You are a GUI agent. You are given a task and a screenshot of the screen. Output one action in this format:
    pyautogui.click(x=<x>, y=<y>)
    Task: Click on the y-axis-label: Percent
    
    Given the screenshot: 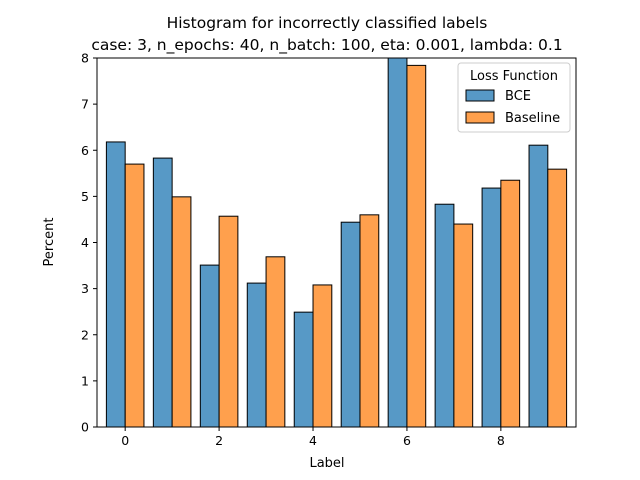 What is the action you would take?
    pyautogui.click(x=49, y=242)
    